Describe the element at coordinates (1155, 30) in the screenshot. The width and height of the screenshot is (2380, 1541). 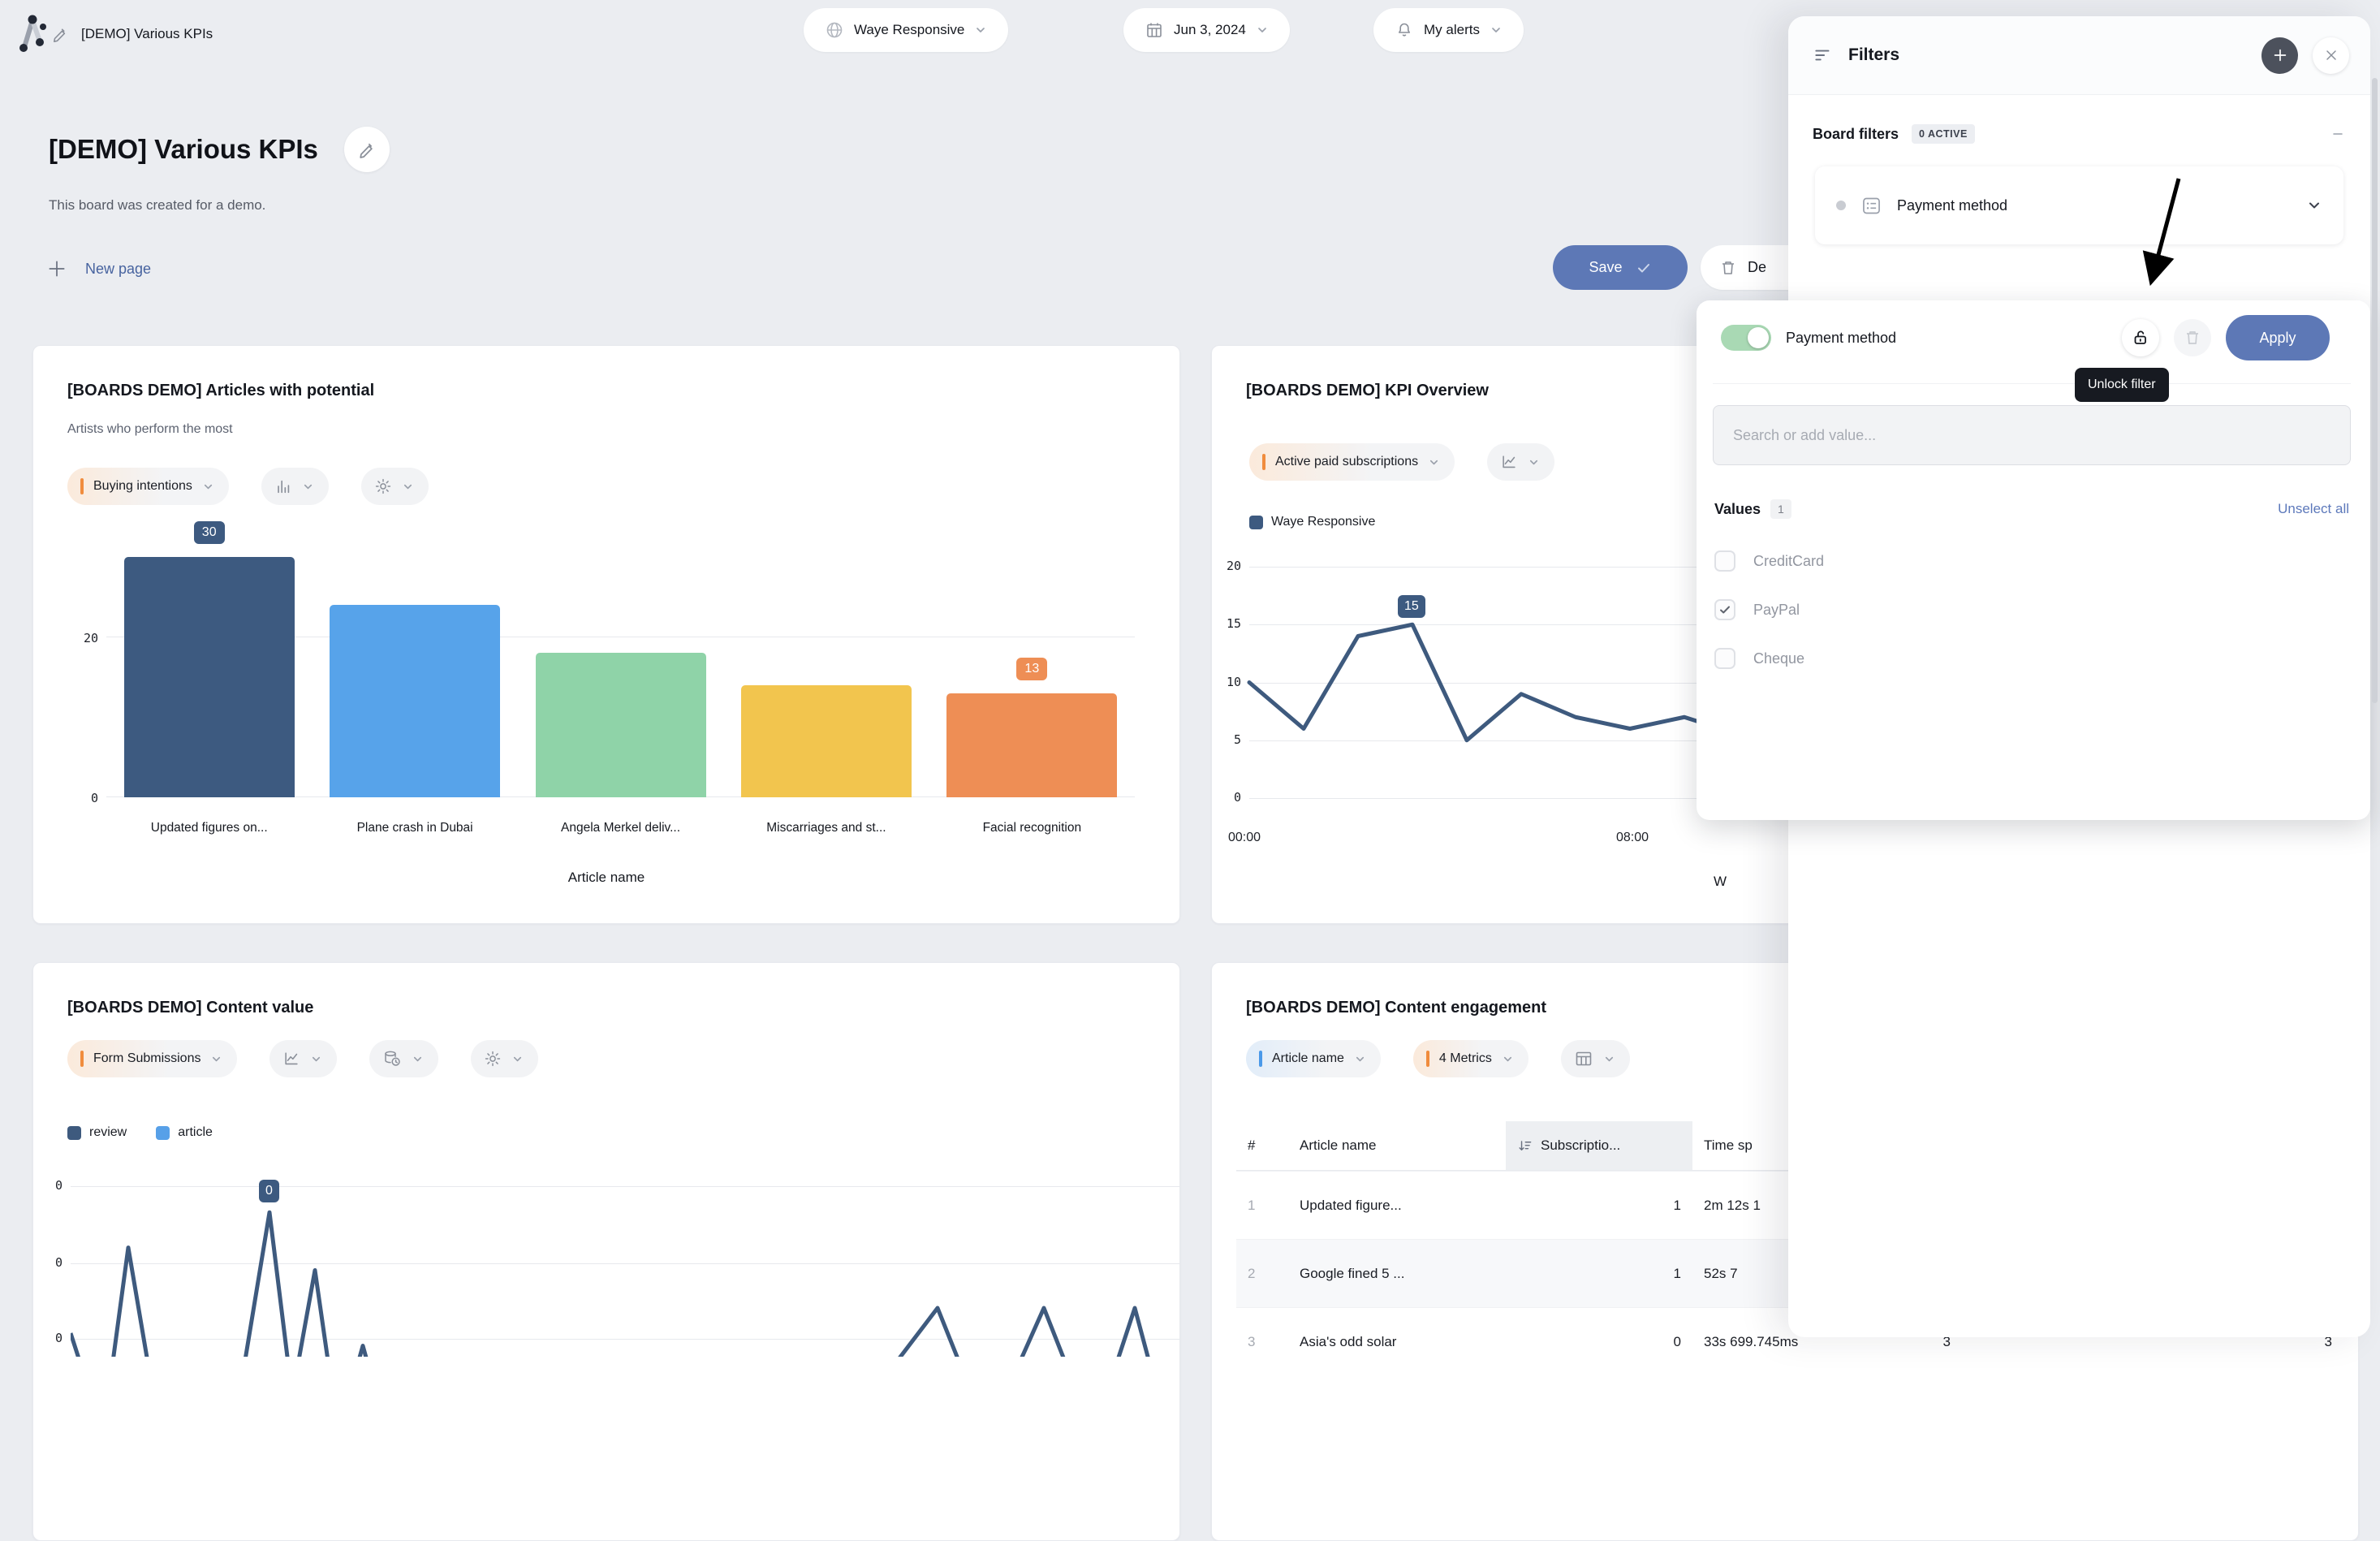
I see `calendar-icon` at that location.